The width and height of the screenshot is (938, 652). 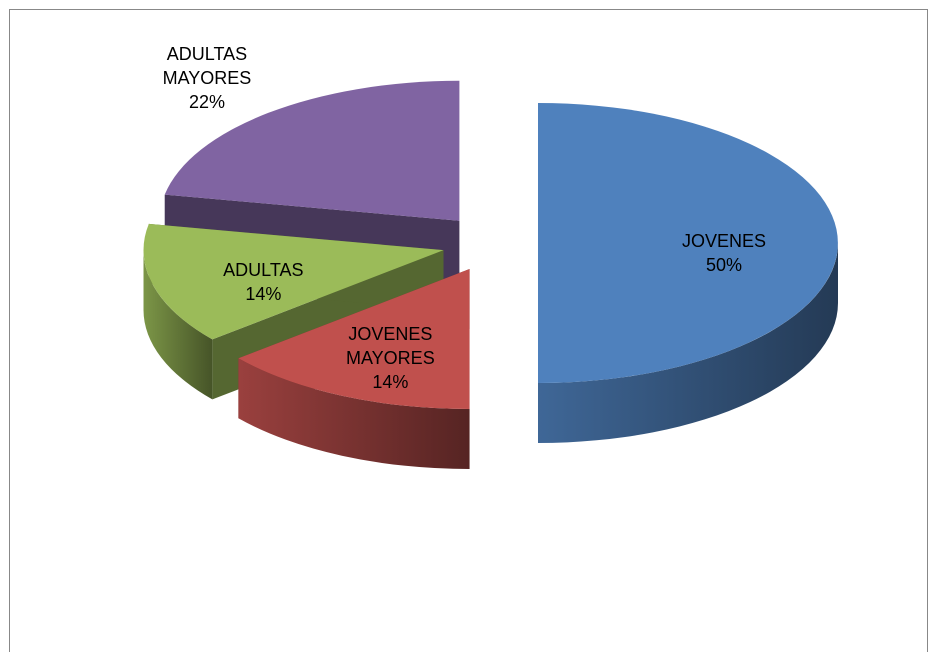 What do you see at coordinates (263, 282) in the screenshot?
I see `data-label: ADULTAS 14%` at bounding box center [263, 282].